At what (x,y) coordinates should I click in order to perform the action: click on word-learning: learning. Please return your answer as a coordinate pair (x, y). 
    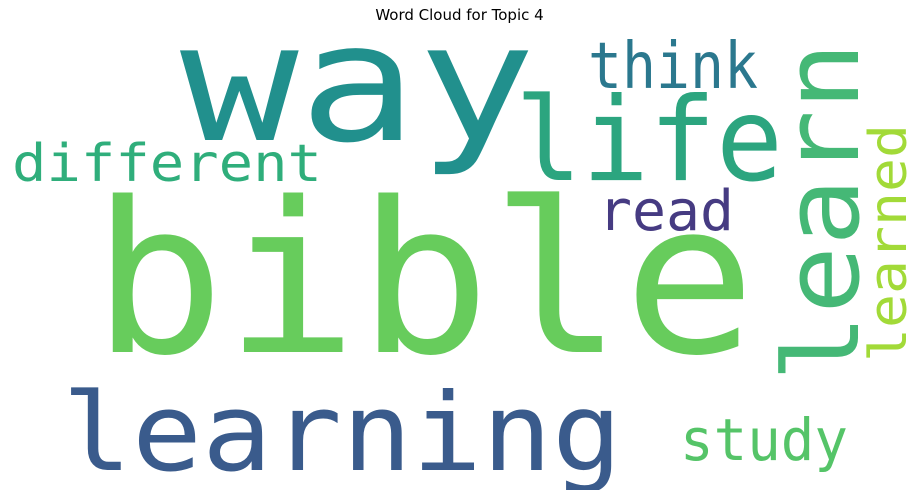
    Looking at the image, I should click on (342, 430).